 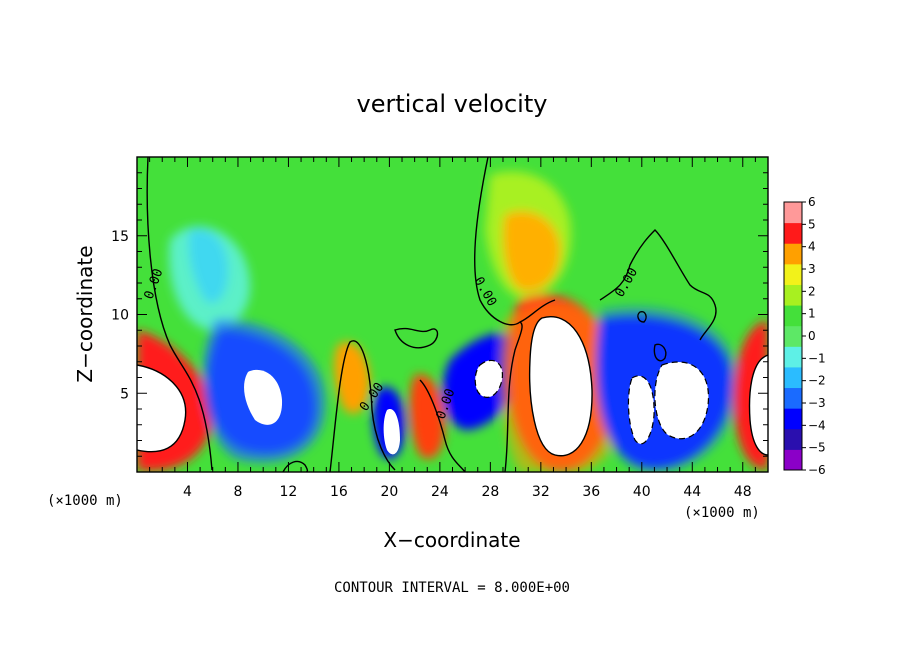 What do you see at coordinates (804, 336) in the screenshot?
I see `colorbar: 6 5 4 3 2 1 0 −1 −2 −3 −4 −5 −6` at bounding box center [804, 336].